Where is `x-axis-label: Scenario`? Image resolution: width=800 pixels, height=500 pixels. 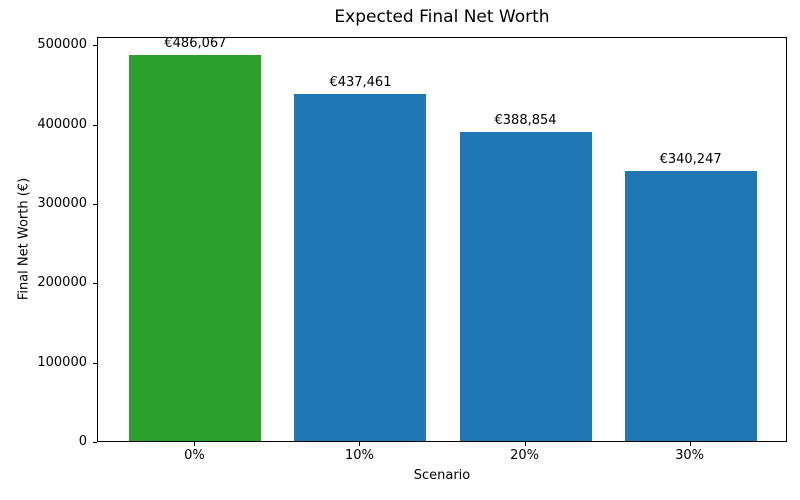
x-axis-label: Scenario is located at coordinates (442, 475).